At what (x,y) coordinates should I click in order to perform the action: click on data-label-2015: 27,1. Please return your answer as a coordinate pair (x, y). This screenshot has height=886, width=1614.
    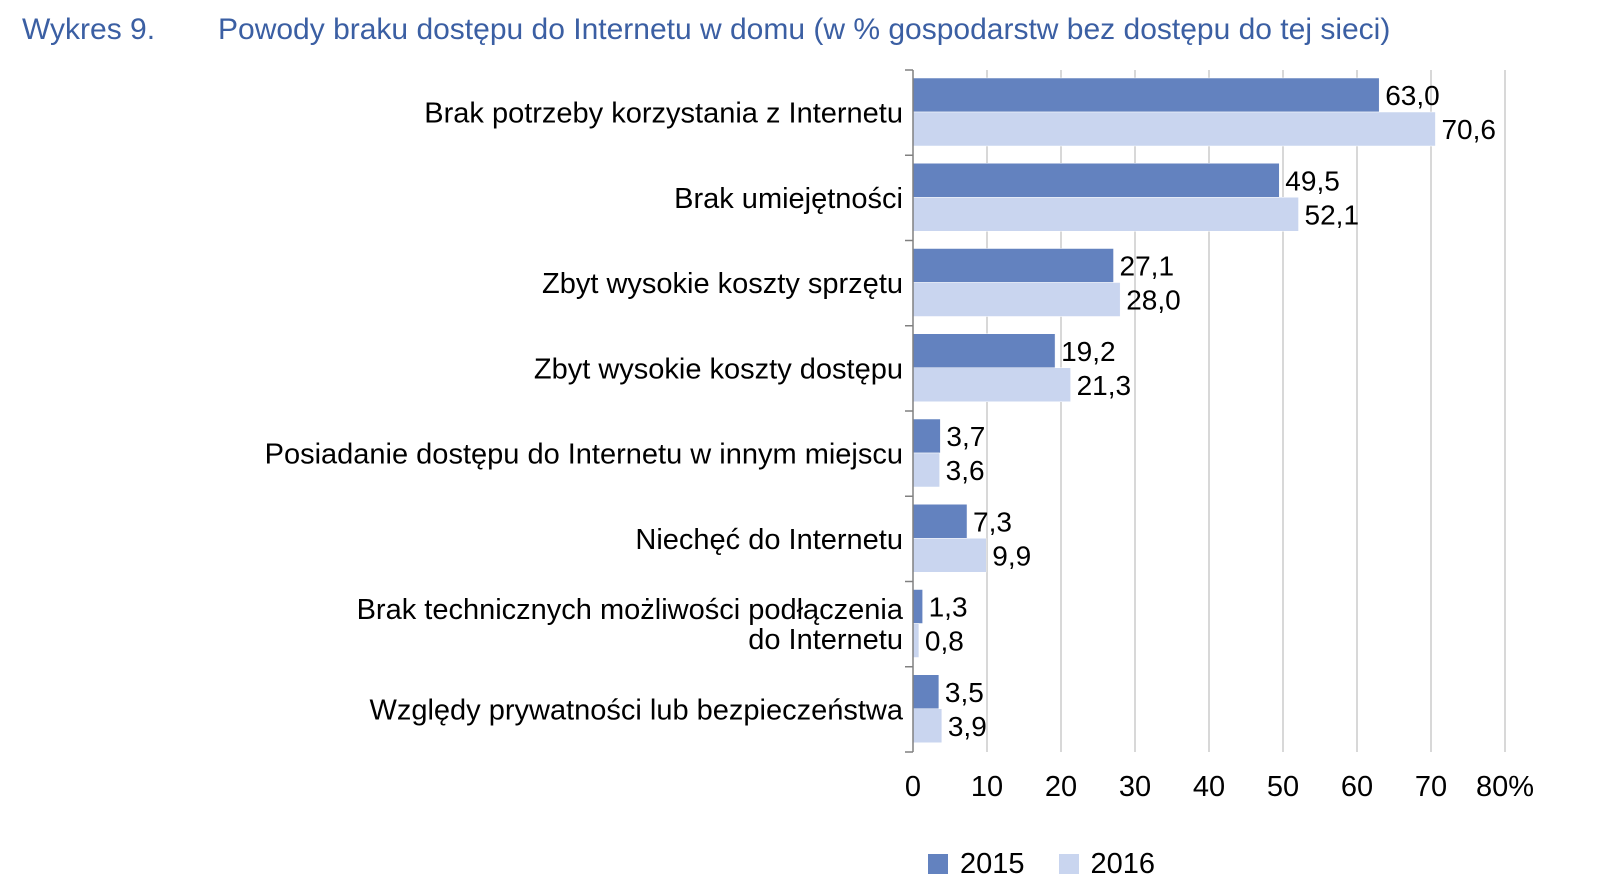
    Looking at the image, I should click on (1147, 266).